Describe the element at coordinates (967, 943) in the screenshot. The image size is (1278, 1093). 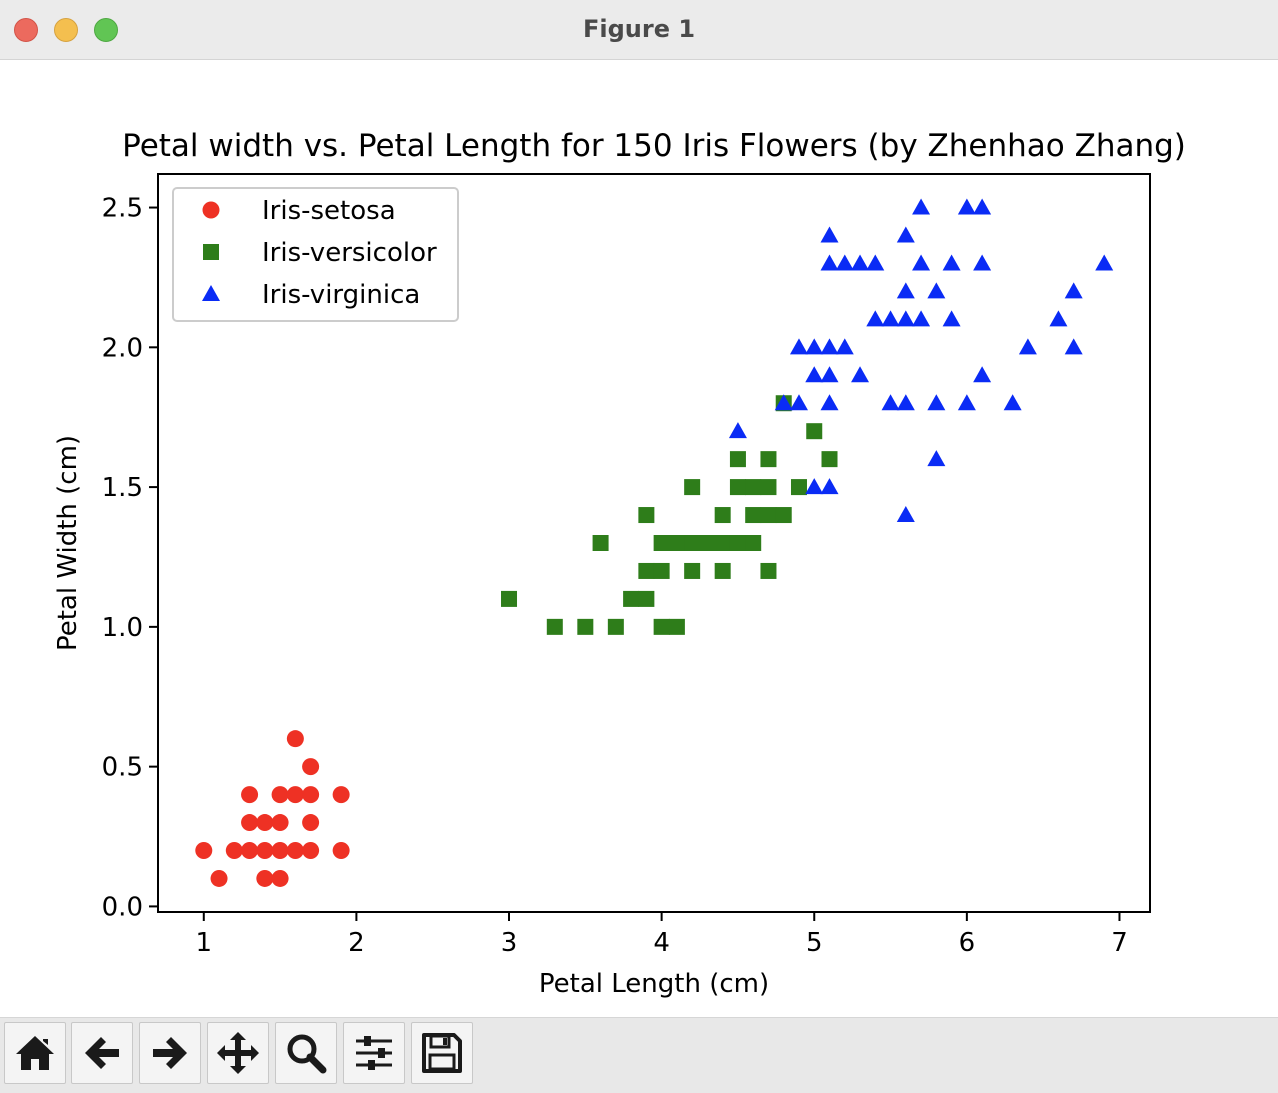
I see `x-tick-label: 6` at that location.